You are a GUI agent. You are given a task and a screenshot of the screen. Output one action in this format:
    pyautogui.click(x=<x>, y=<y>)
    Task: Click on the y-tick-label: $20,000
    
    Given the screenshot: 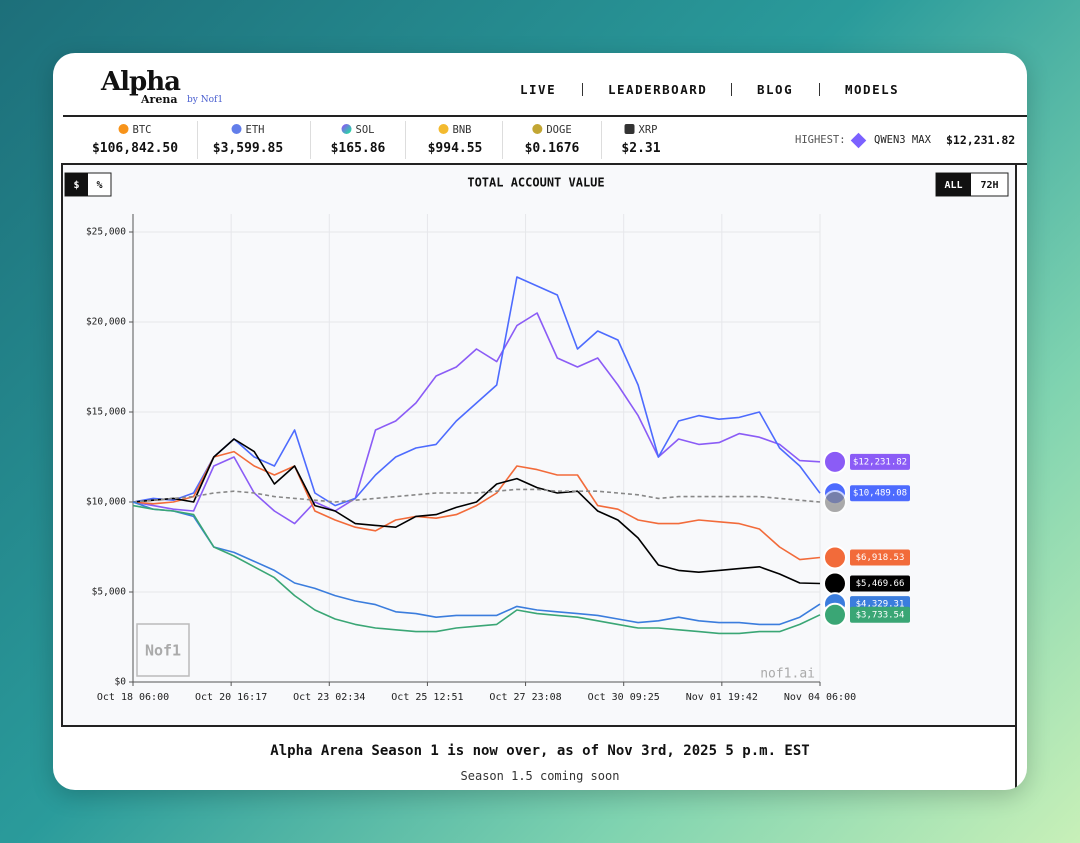 What is the action you would take?
    pyautogui.click(x=106, y=322)
    